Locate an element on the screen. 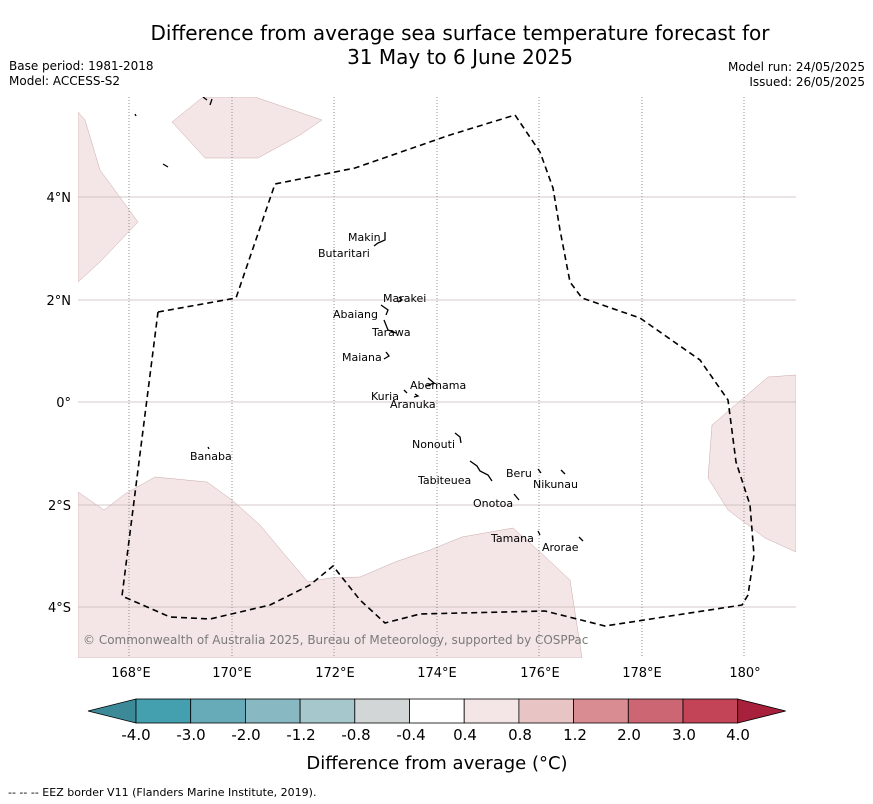 Image resolution: width=873 pixels, height=804 pixels. title-line-2: 31 May to 6 June 2025 is located at coordinates (460, 57).